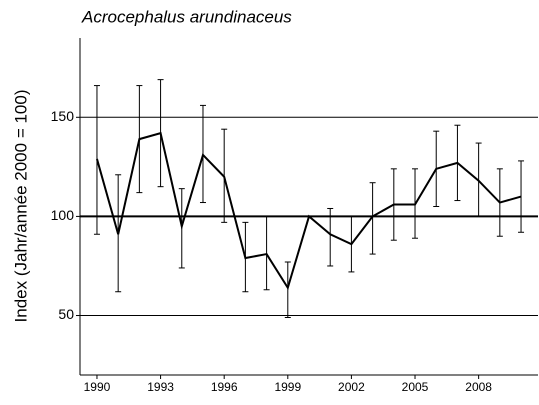  What do you see at coordinates (351, 387) in the screenshot?
I see `x-tick-label: 2002` at bounding box center [351, 387].